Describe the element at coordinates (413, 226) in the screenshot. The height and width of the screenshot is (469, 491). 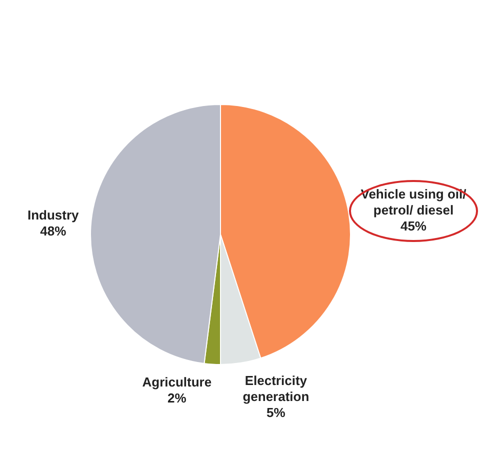
I see `data-label: 45%` at that location.